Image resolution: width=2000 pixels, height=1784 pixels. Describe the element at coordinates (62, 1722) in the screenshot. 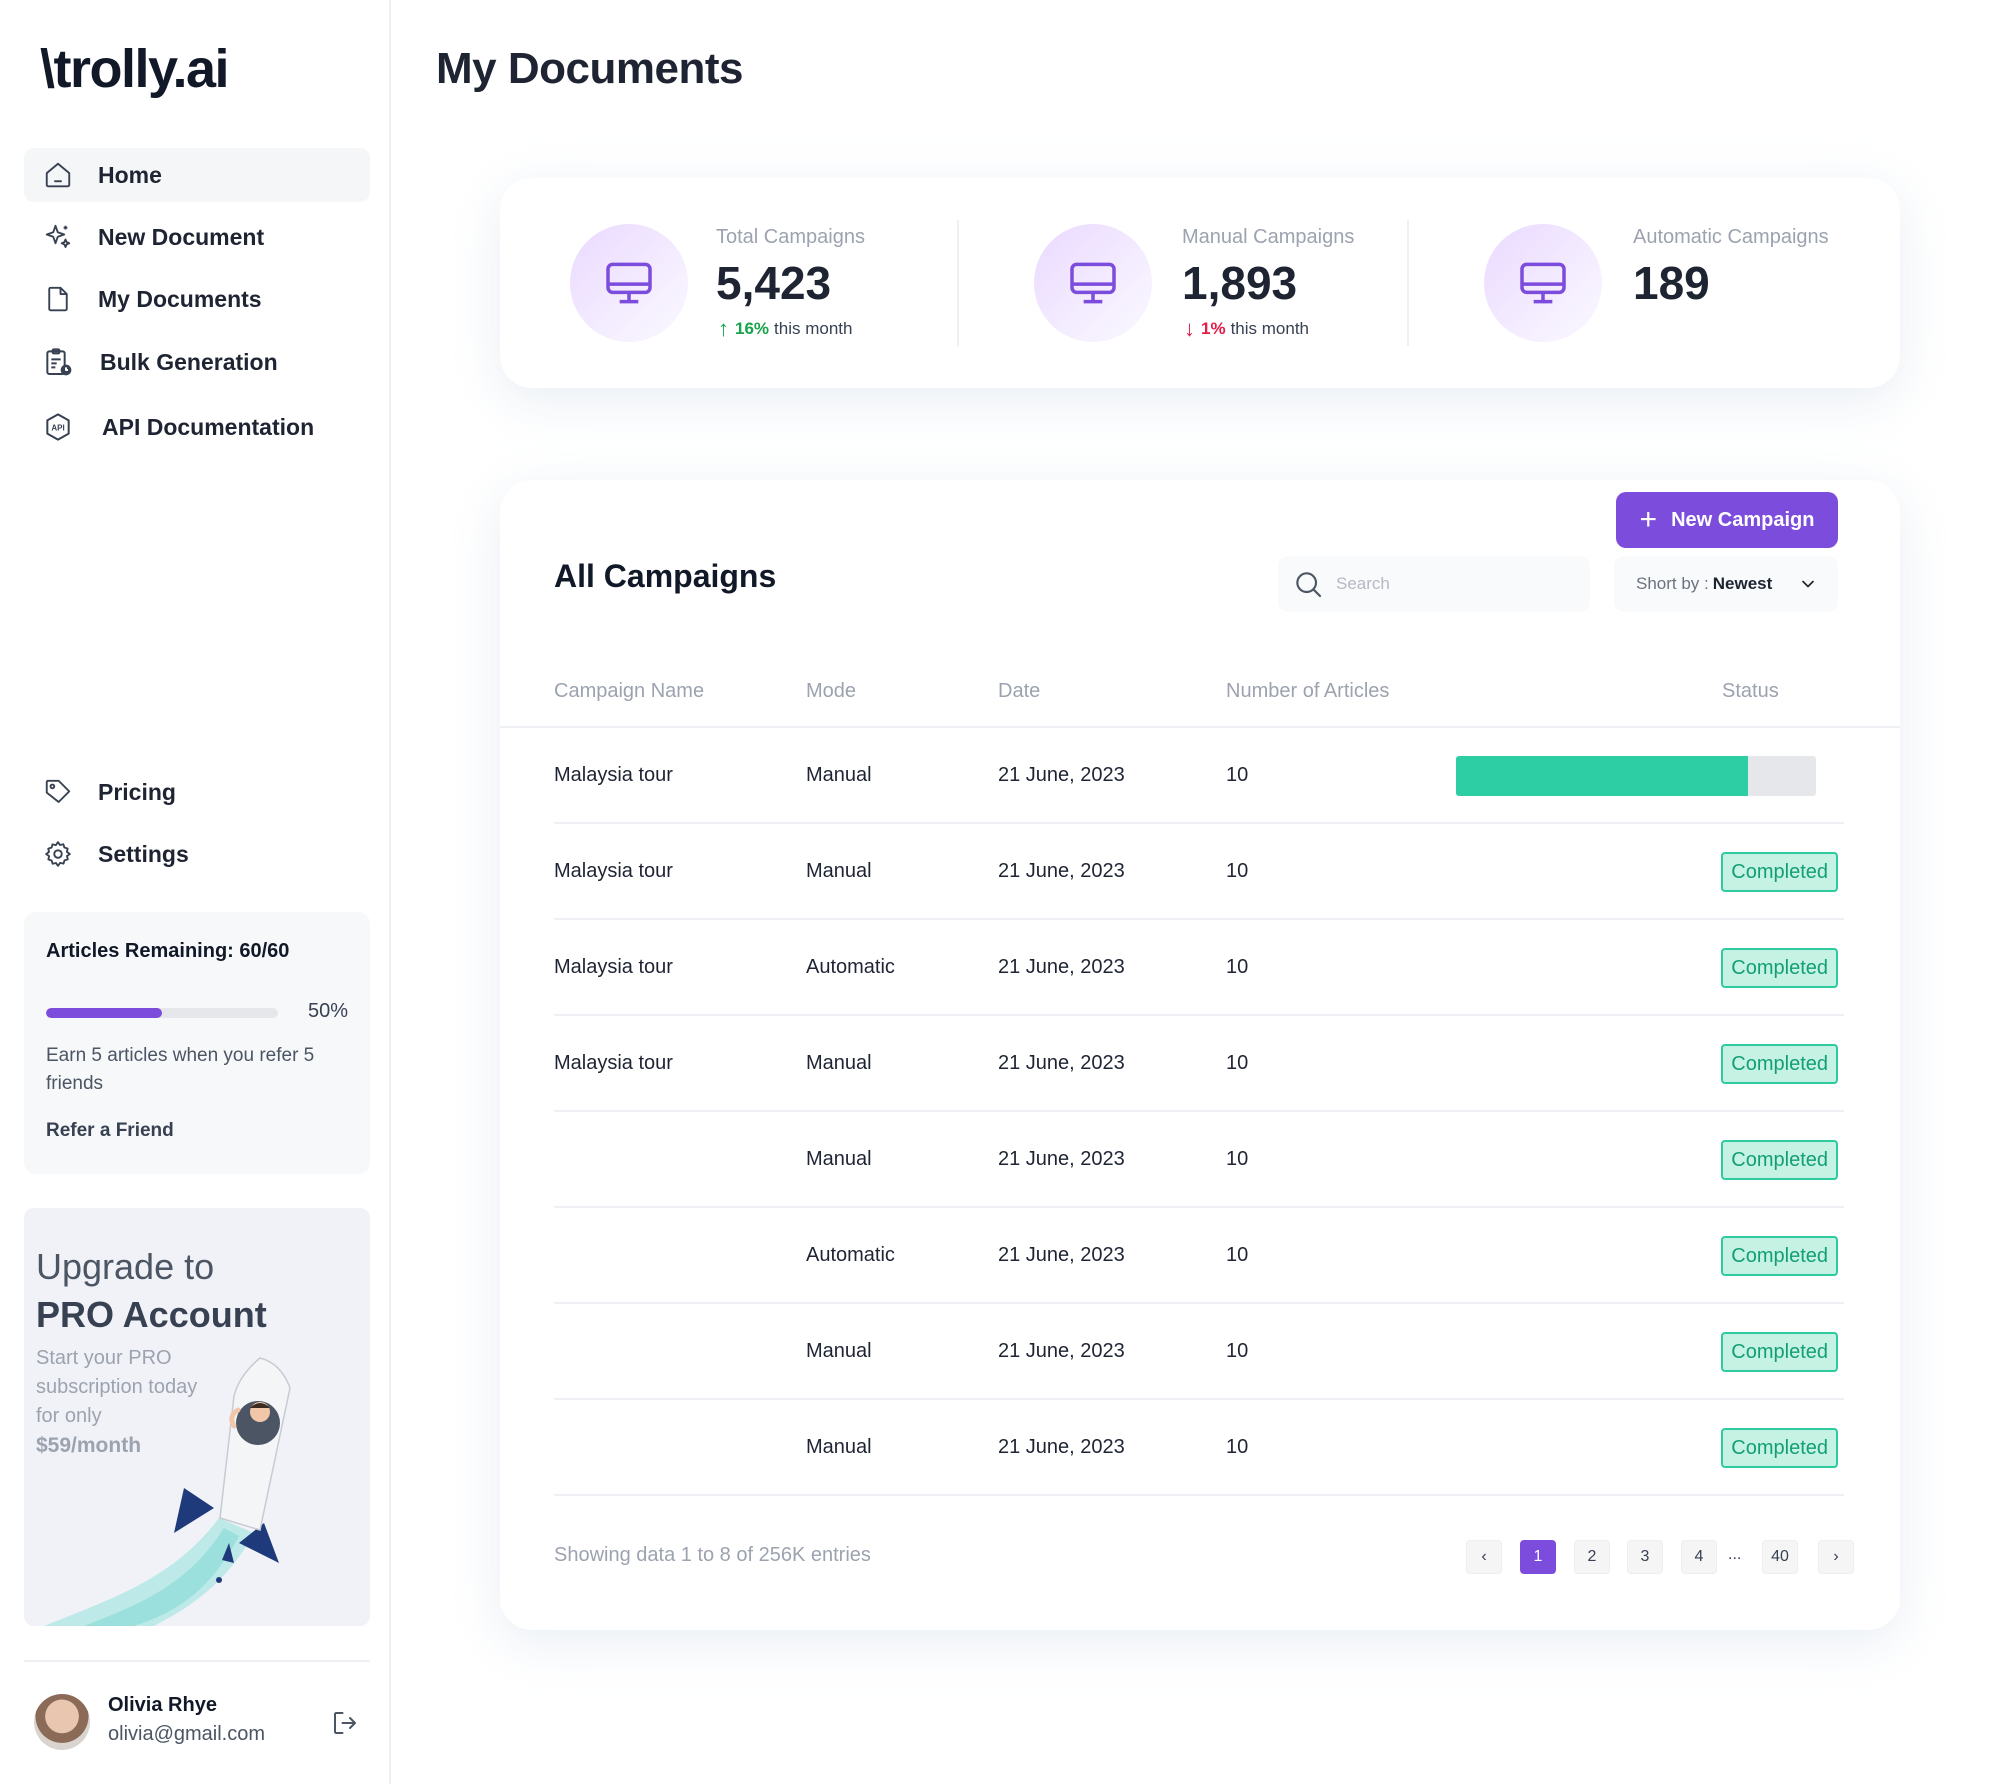

I see `avatar` at that location.